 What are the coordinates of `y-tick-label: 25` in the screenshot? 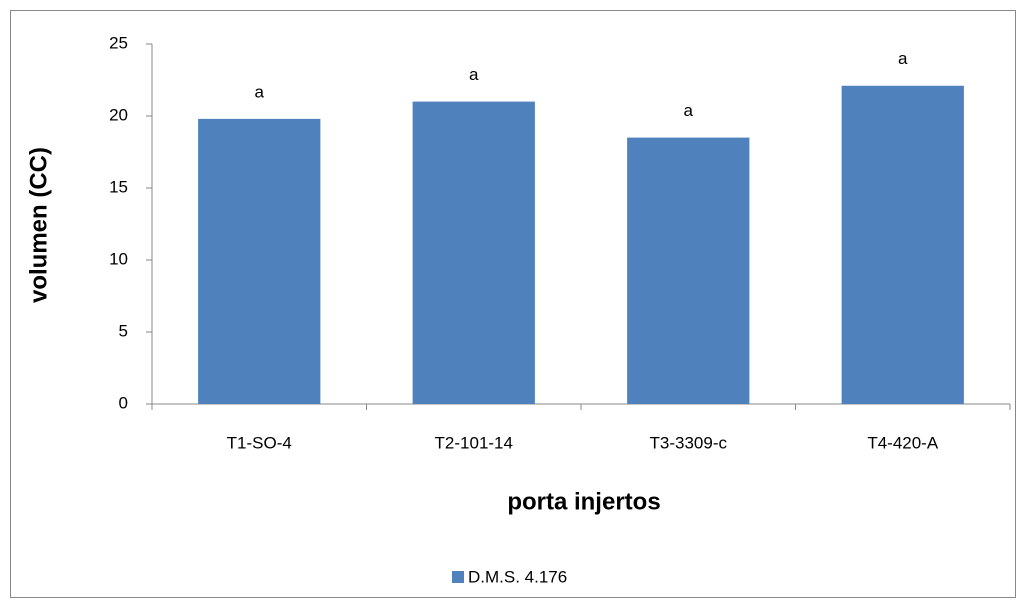 It's located at (118, 42).